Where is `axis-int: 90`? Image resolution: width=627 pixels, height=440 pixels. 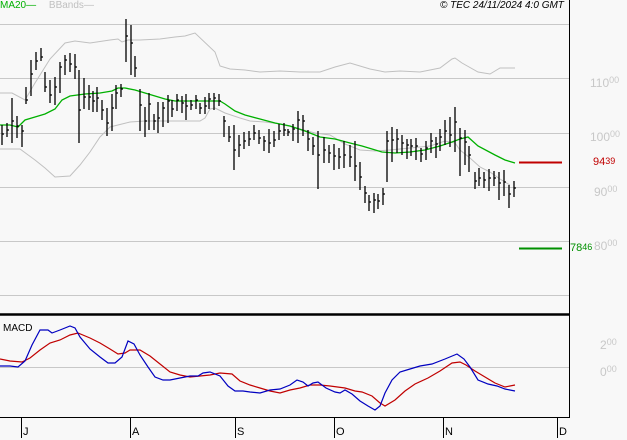
axis-int: 90 is located at coordinates (601, 192).